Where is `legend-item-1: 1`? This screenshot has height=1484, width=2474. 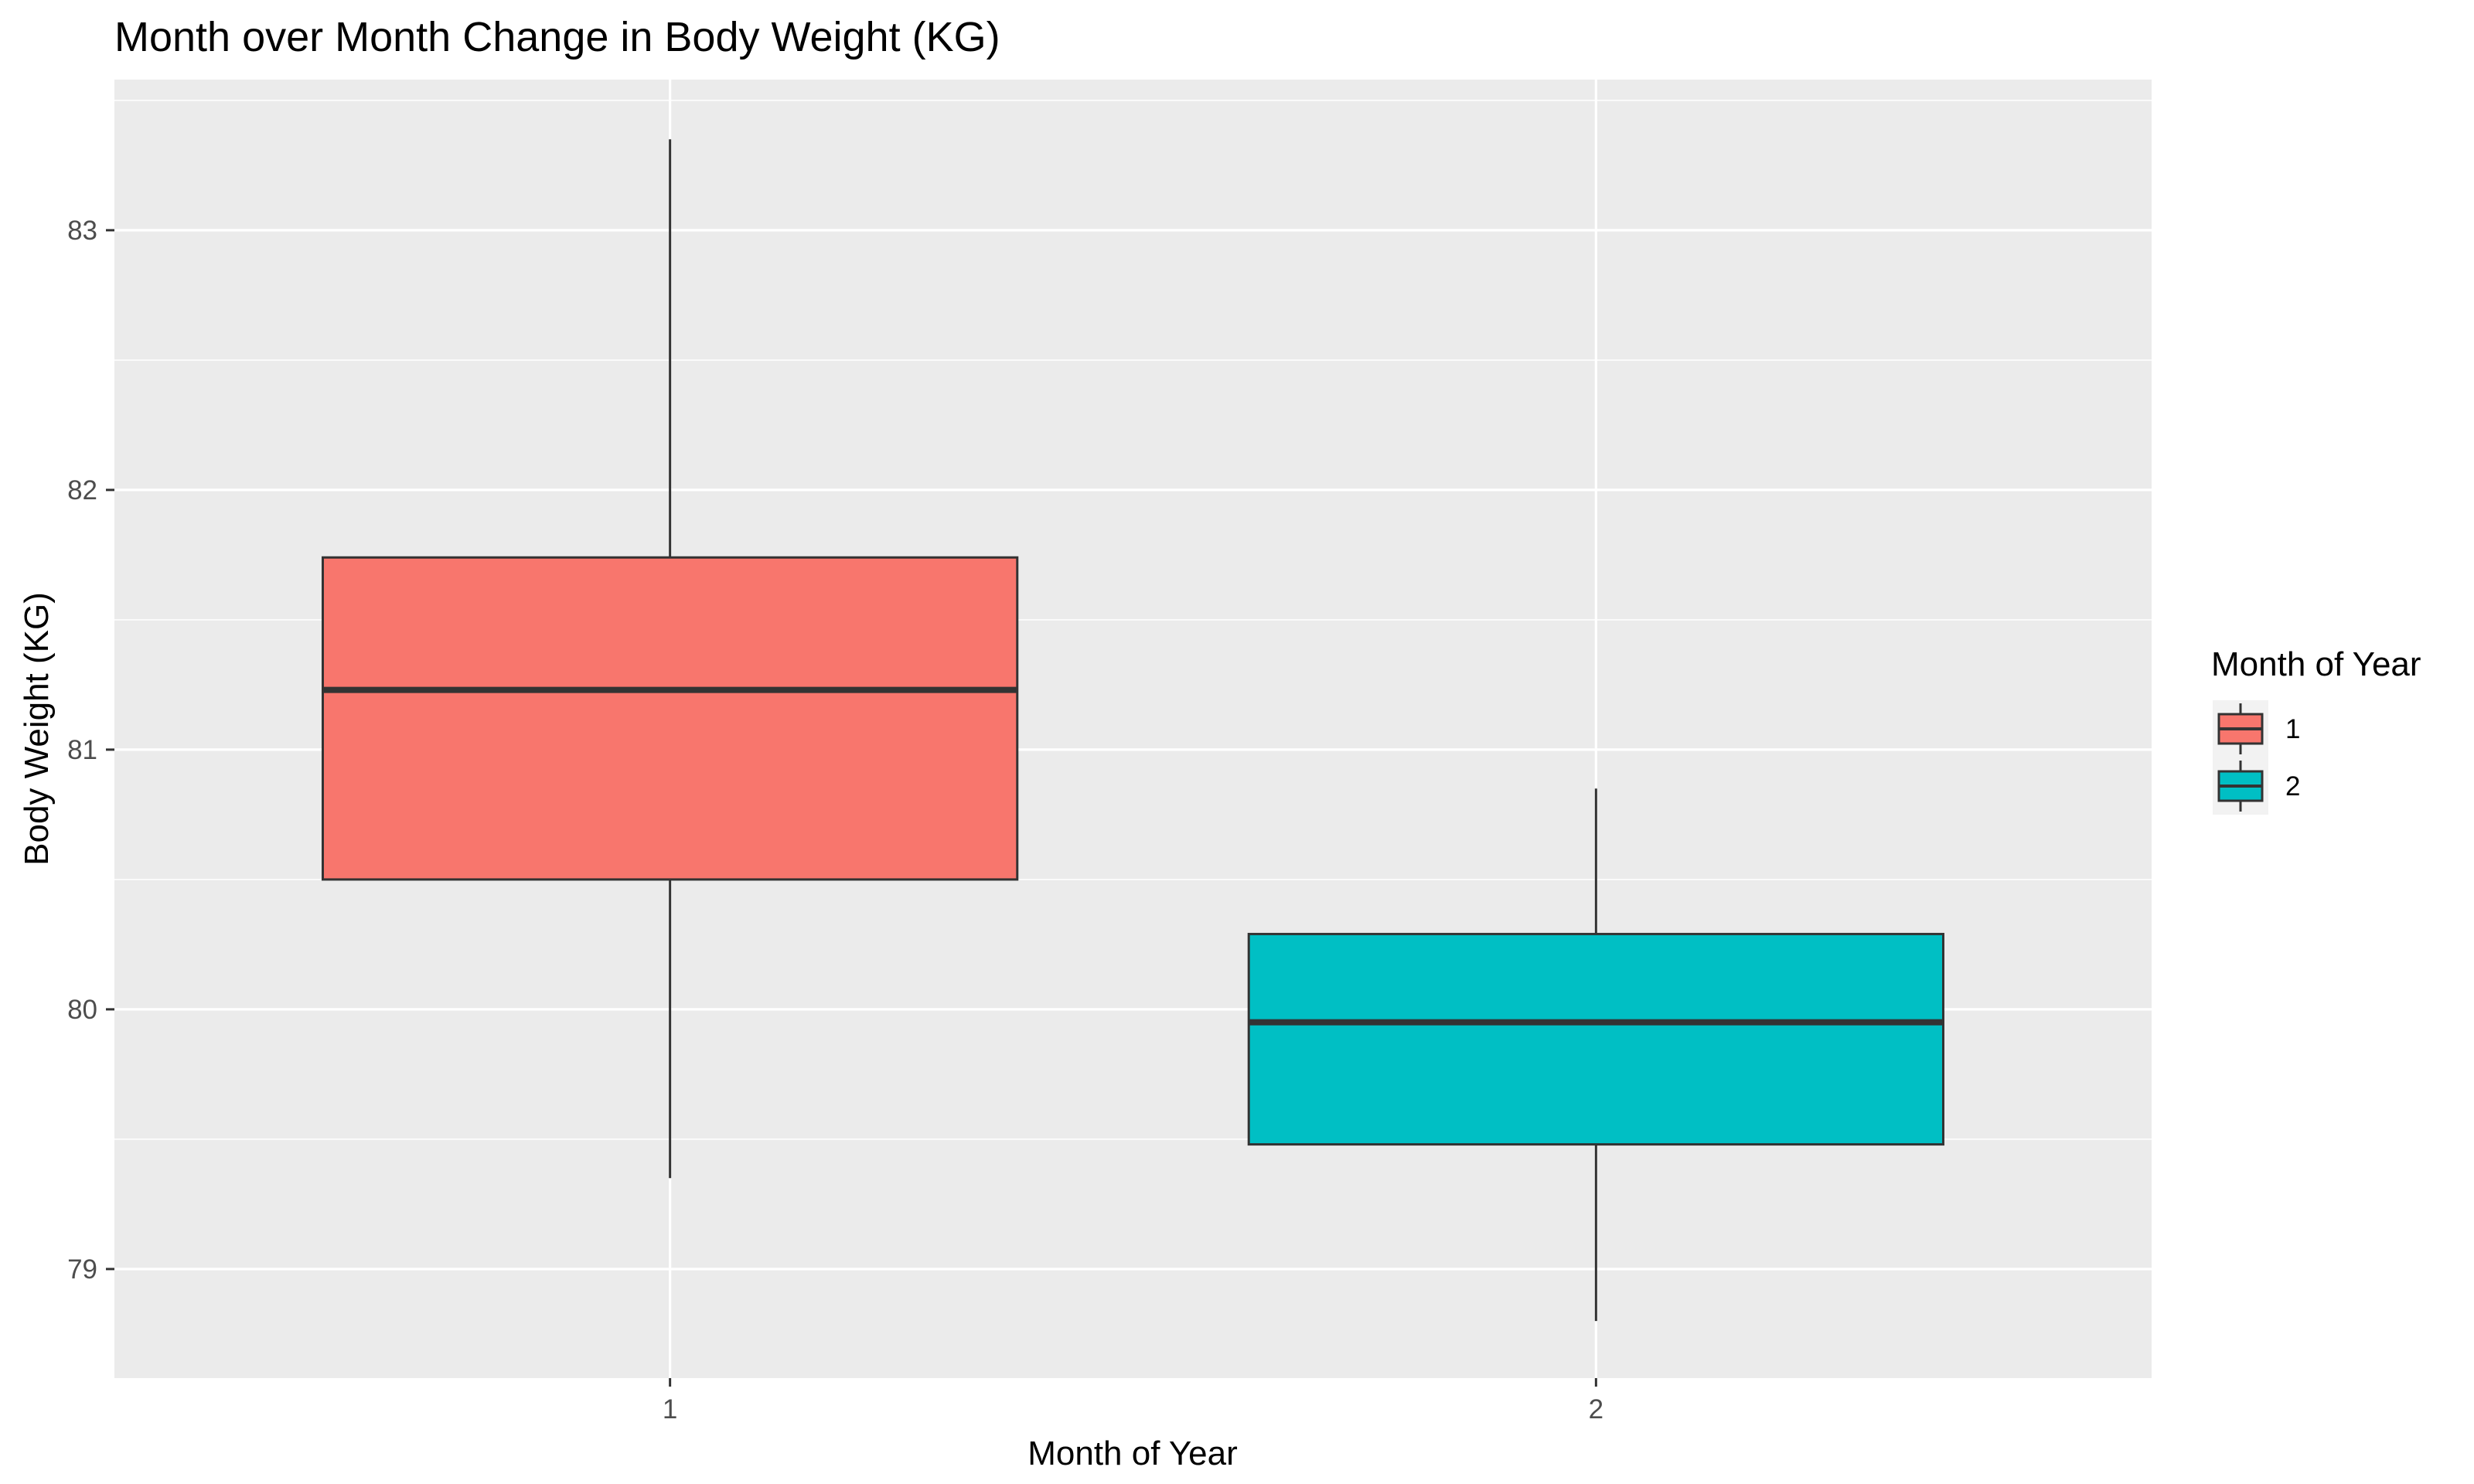
legend-item-1: 1 is located at coordinates (2256, 728).